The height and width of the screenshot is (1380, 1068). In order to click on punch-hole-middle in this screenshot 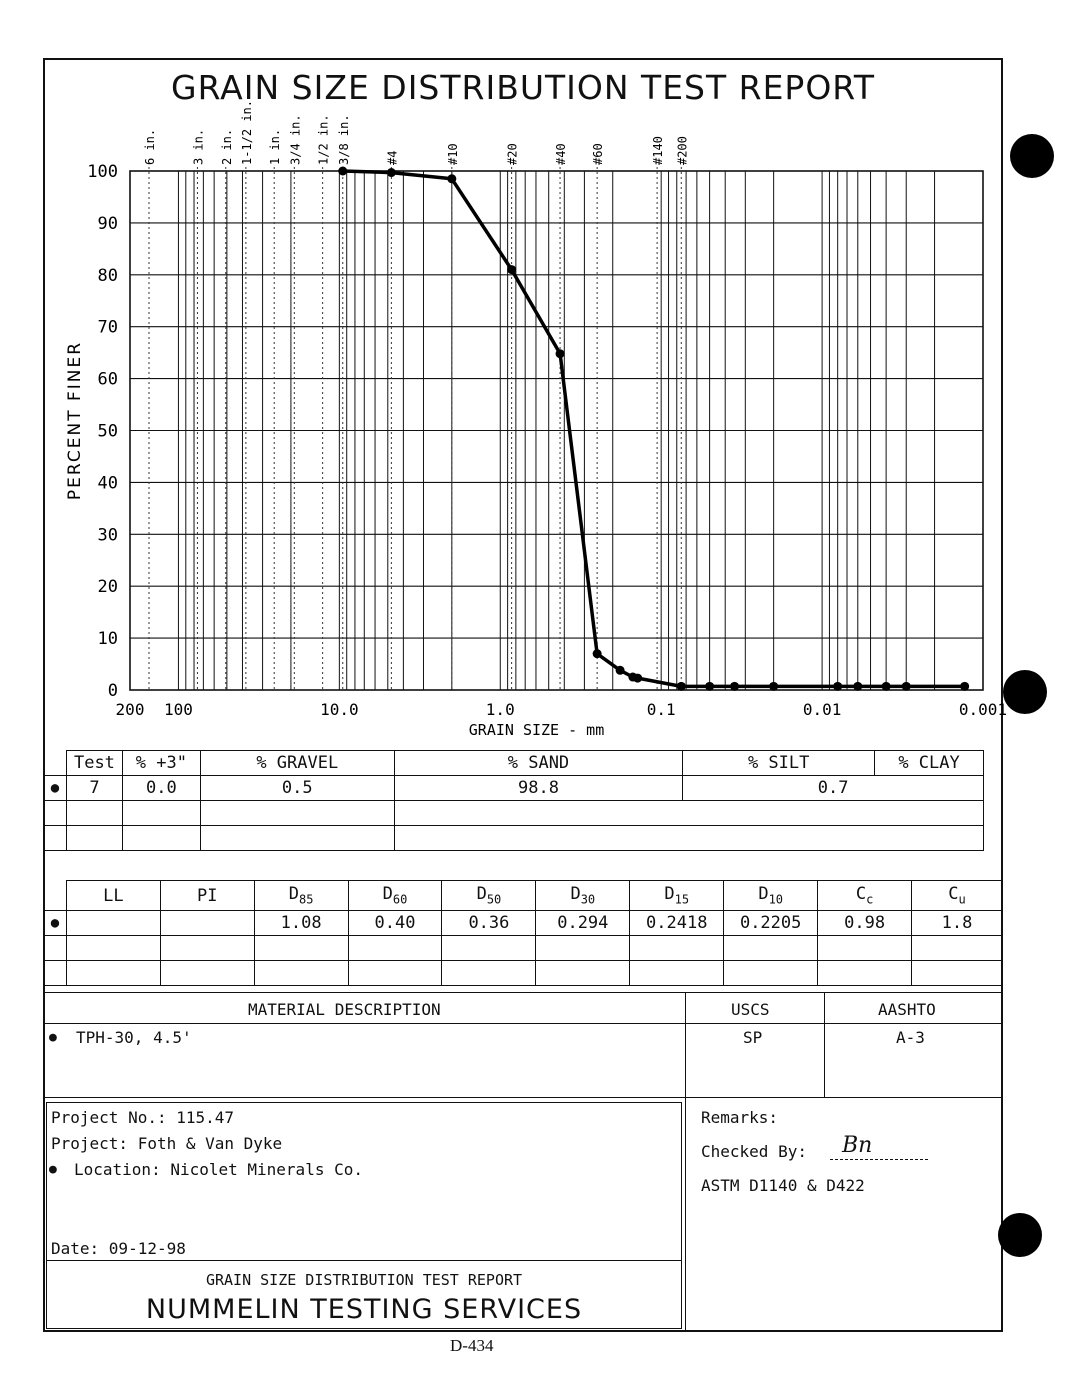, I will do `click(1025, 692)`.